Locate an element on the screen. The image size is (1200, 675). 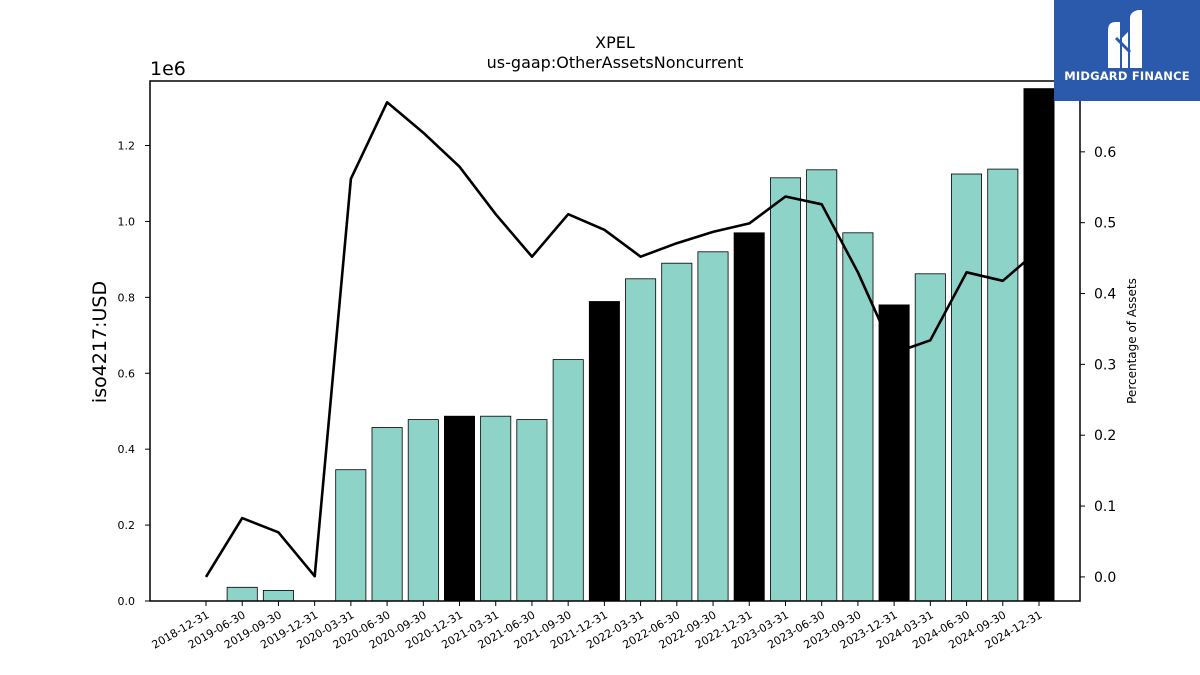
y2-tick-label: 0.1 is located at coordinates (1105, 507).